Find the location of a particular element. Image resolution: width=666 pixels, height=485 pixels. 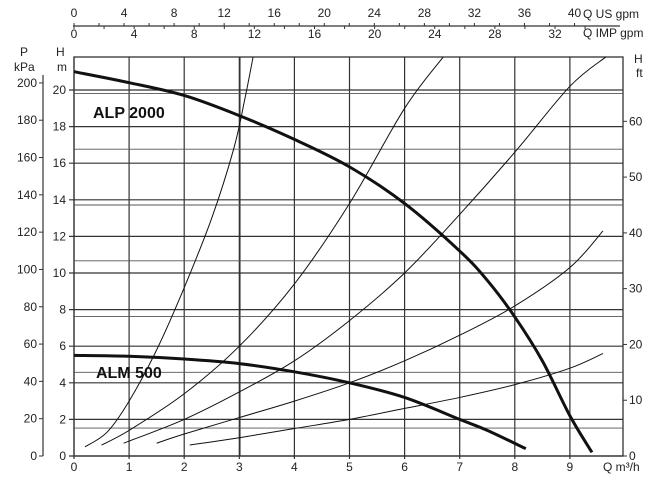

us-gpm-tick-label: 16 is located at coordinates (275, 13).